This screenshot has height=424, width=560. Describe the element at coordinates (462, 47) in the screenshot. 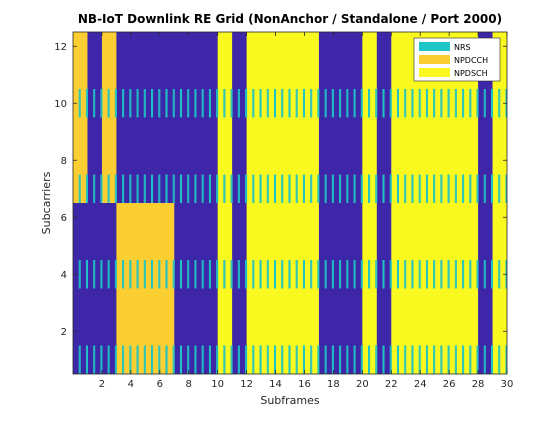

I see `legend-label-nrs: NRS` at that location.